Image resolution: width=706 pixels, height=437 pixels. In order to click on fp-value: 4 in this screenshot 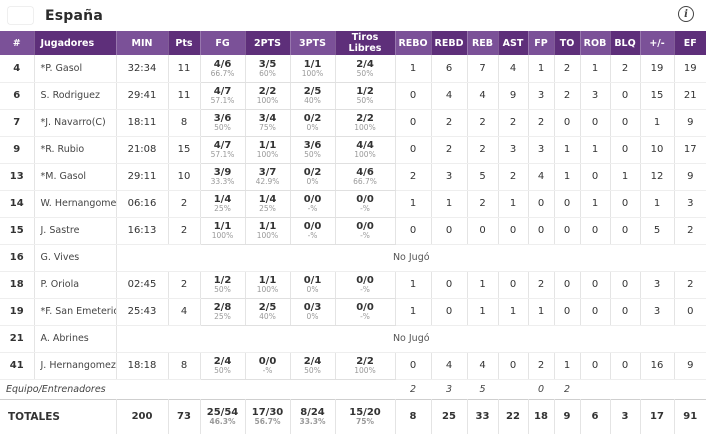, I will do `click(541, 177)`.